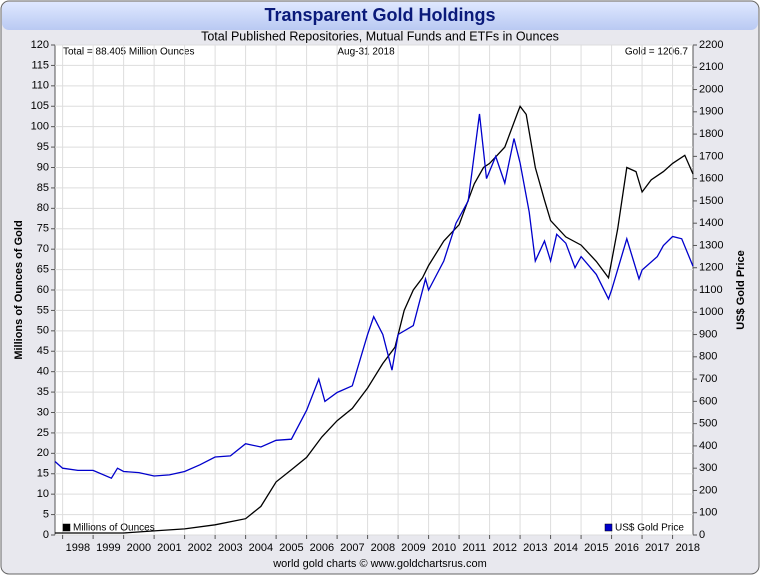 This screenshot has width=760, height=580. I want to click on y-axis-label: Millions of Ounces of Gold, so click(19, 289).